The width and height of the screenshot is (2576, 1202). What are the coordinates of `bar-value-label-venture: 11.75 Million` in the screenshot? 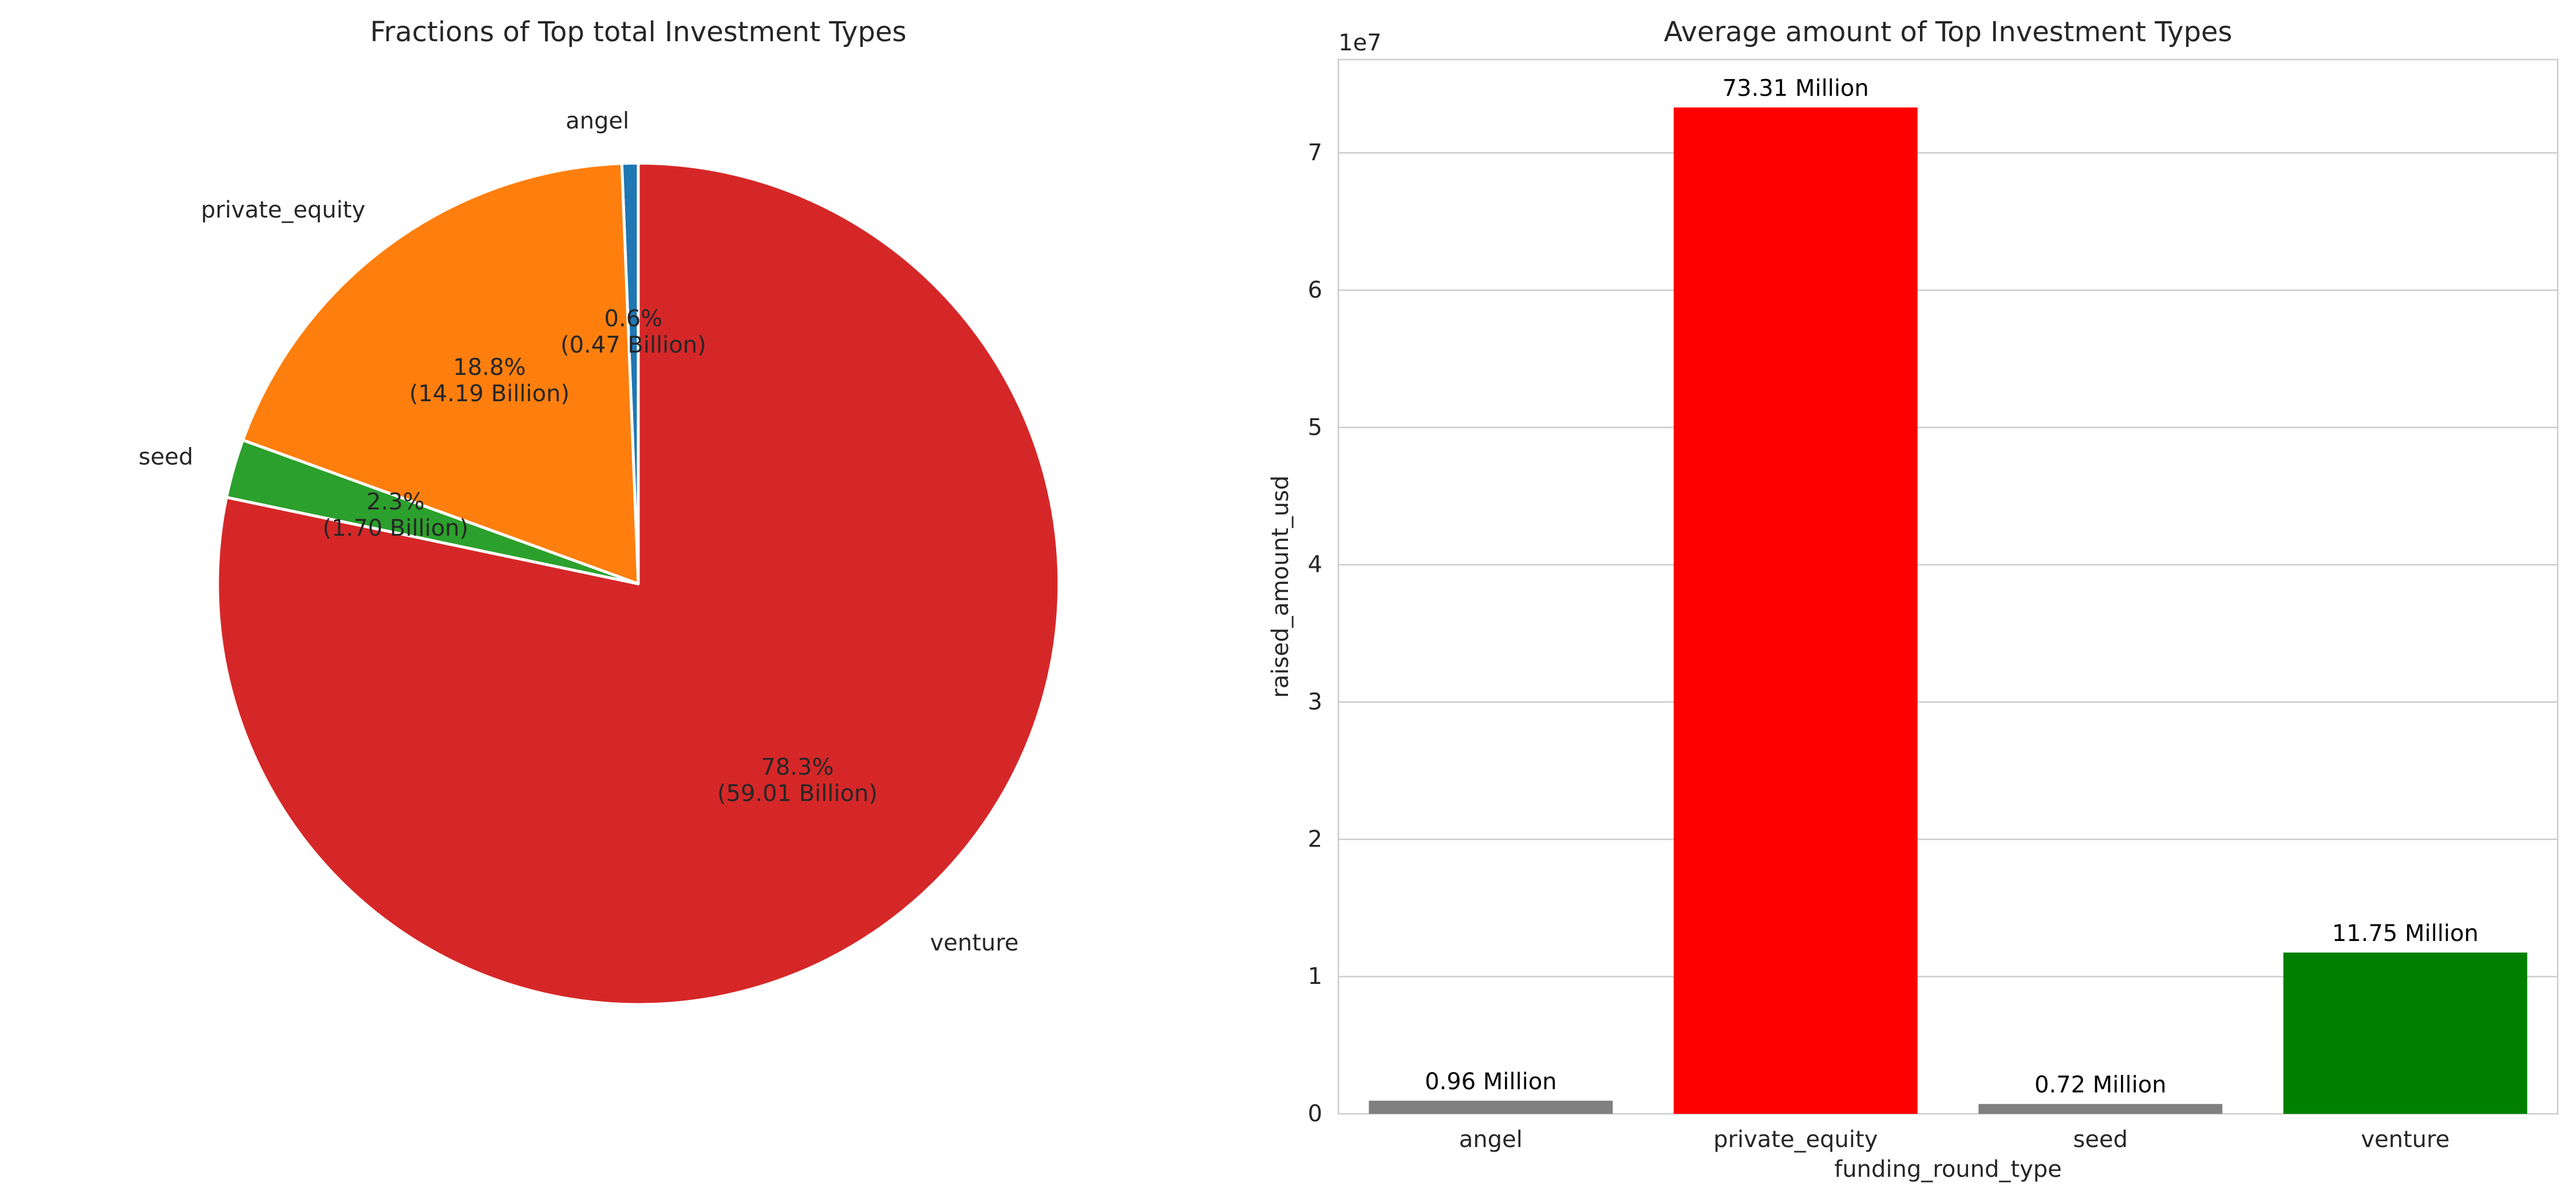 It's located at (2405, 934).